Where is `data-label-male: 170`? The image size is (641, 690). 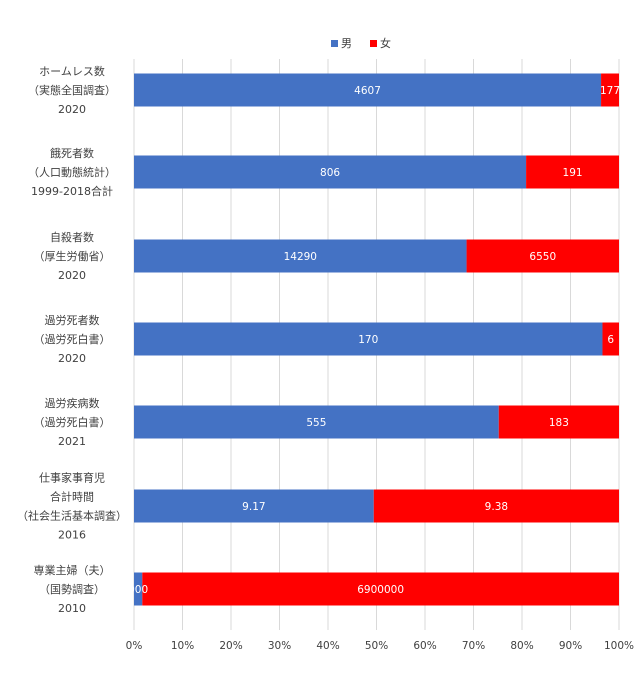 data-label-male: 170 is located at coordinates (368, 340).